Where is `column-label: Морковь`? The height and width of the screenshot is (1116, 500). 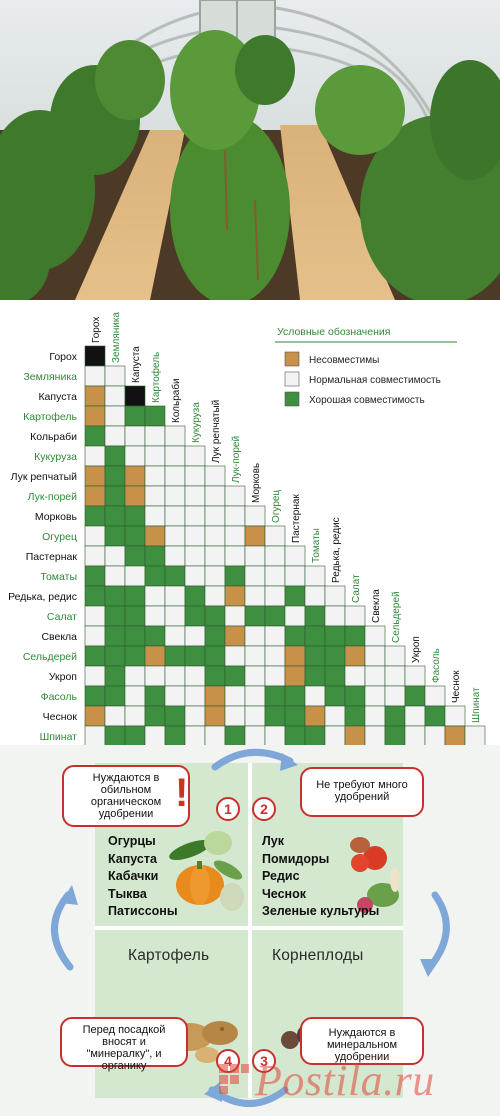 column-label: Морковь is located at coordinates (256, 483).